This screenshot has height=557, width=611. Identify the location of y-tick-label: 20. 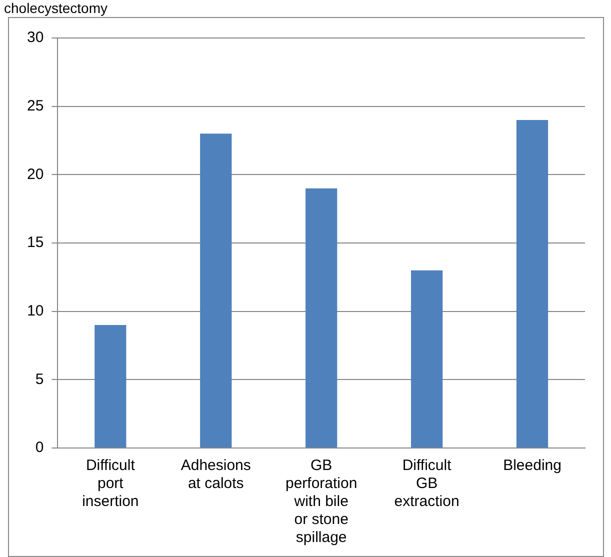
(35, 174).